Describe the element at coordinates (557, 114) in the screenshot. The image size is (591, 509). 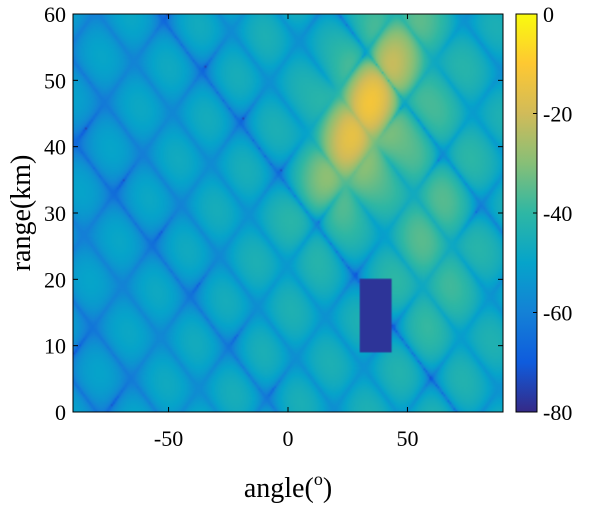
I see `colorbar-tick-label: -20` at that location.